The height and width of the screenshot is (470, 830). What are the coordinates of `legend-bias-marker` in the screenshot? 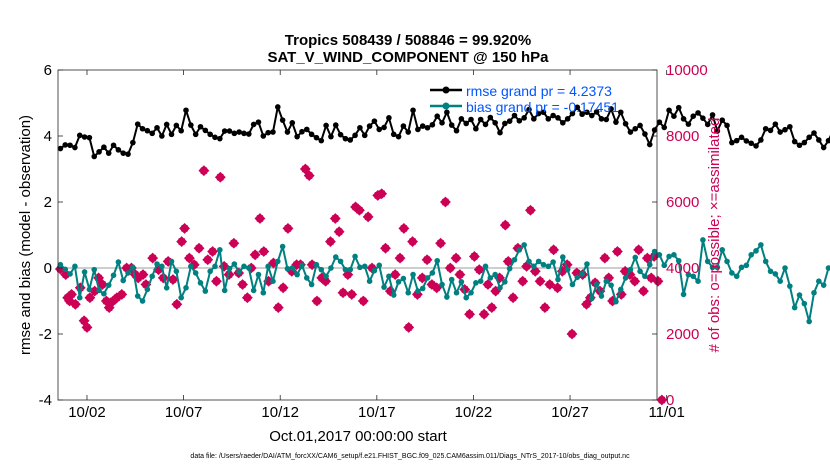 It's located at (446, 106).